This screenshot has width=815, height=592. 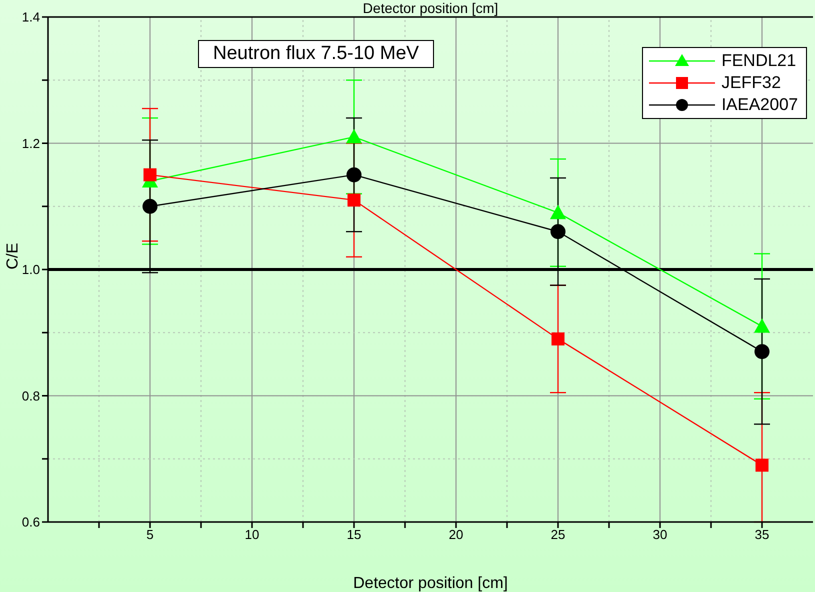 What do you see at coordinates (762, 534) in the screenshot?
I see `x-tick-label: 35` at bounding box center [762, 534].